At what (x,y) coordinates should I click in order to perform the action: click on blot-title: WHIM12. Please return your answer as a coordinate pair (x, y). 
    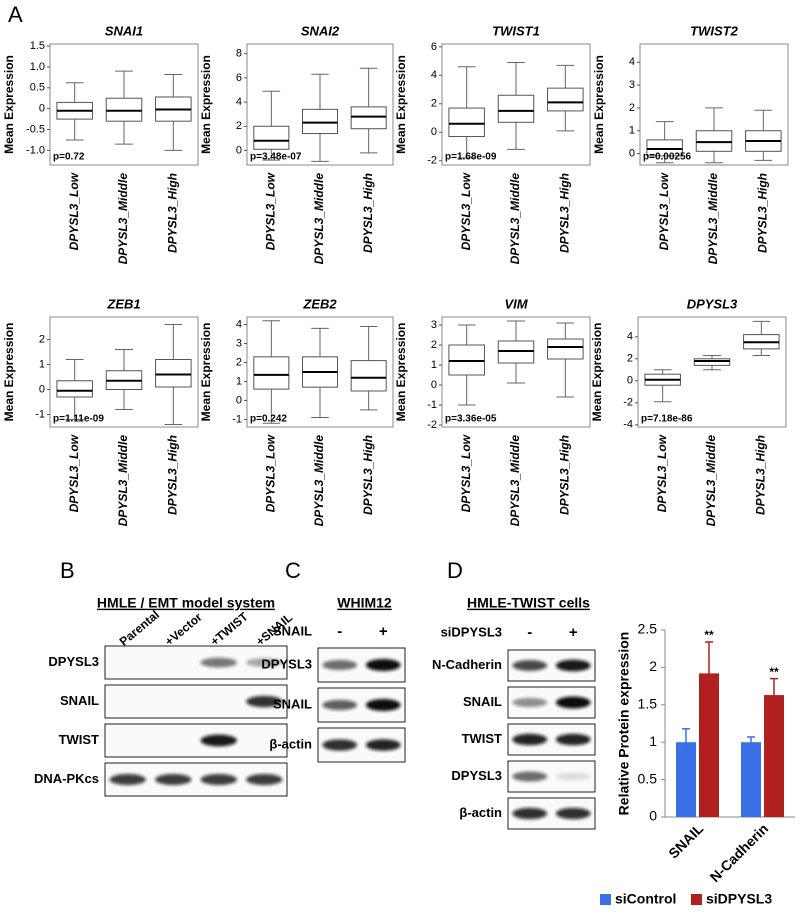
    Looking at the image, I should click on (364, 603).